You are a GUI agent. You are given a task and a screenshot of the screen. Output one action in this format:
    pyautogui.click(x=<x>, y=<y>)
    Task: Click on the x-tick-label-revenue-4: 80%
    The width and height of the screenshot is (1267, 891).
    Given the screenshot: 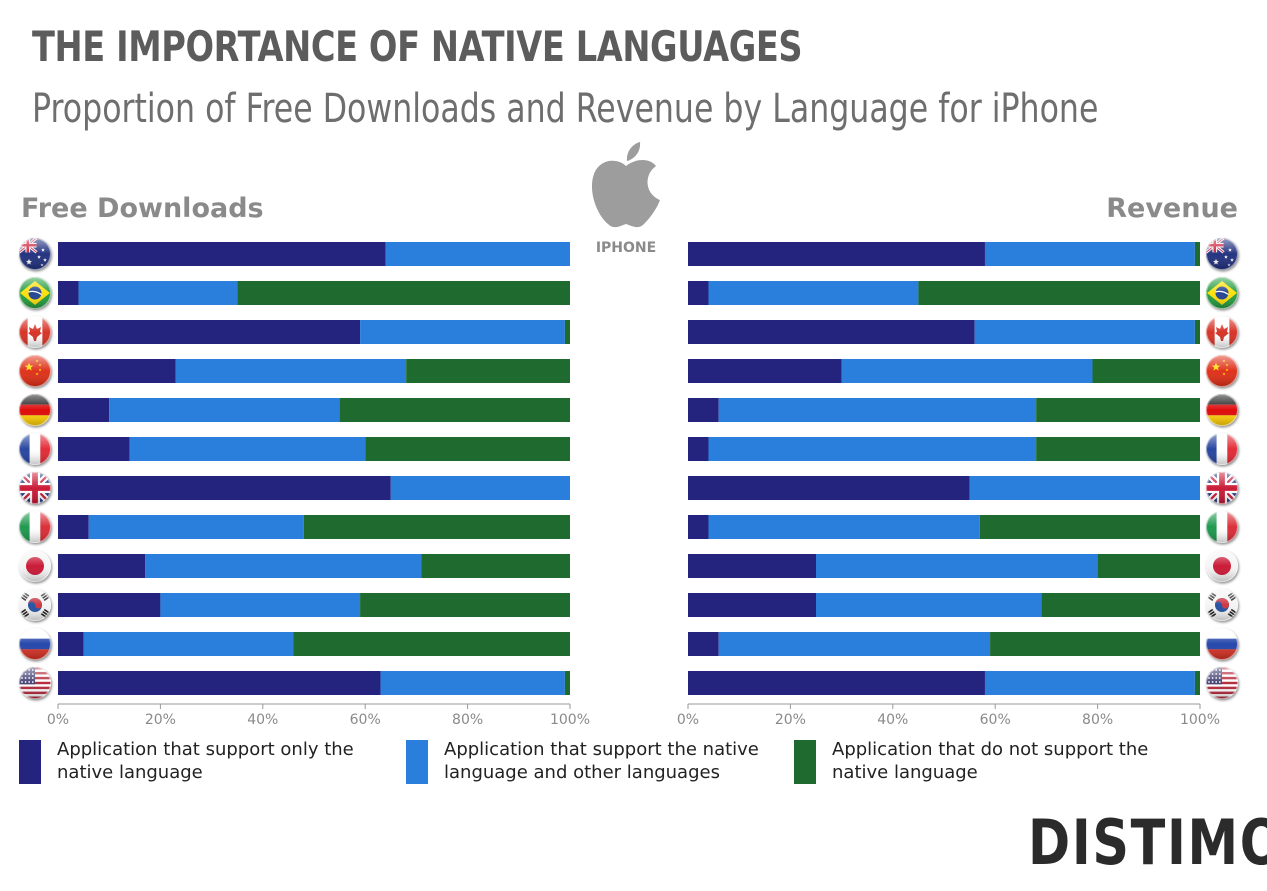 What is the action you would take?
    pyautogui.click(x=1097, y=720)
    